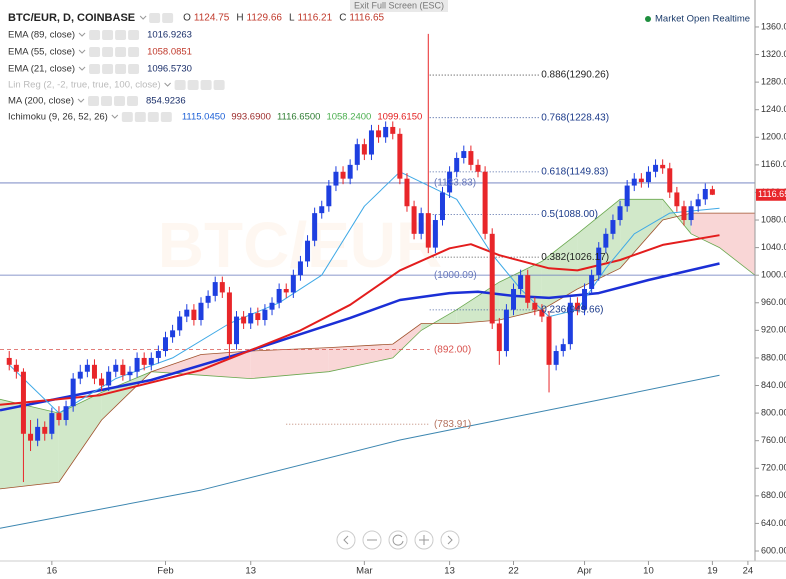 The width and height of the screenshot is (786, 579). I want to click on level-label: (892.00), so click(452, 349).